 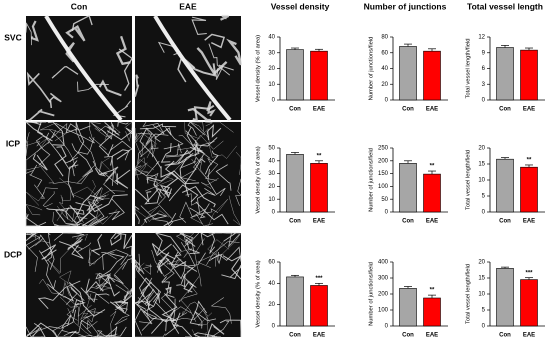 I want to click on image-row-label: ICP, so click(x=13, y=143).